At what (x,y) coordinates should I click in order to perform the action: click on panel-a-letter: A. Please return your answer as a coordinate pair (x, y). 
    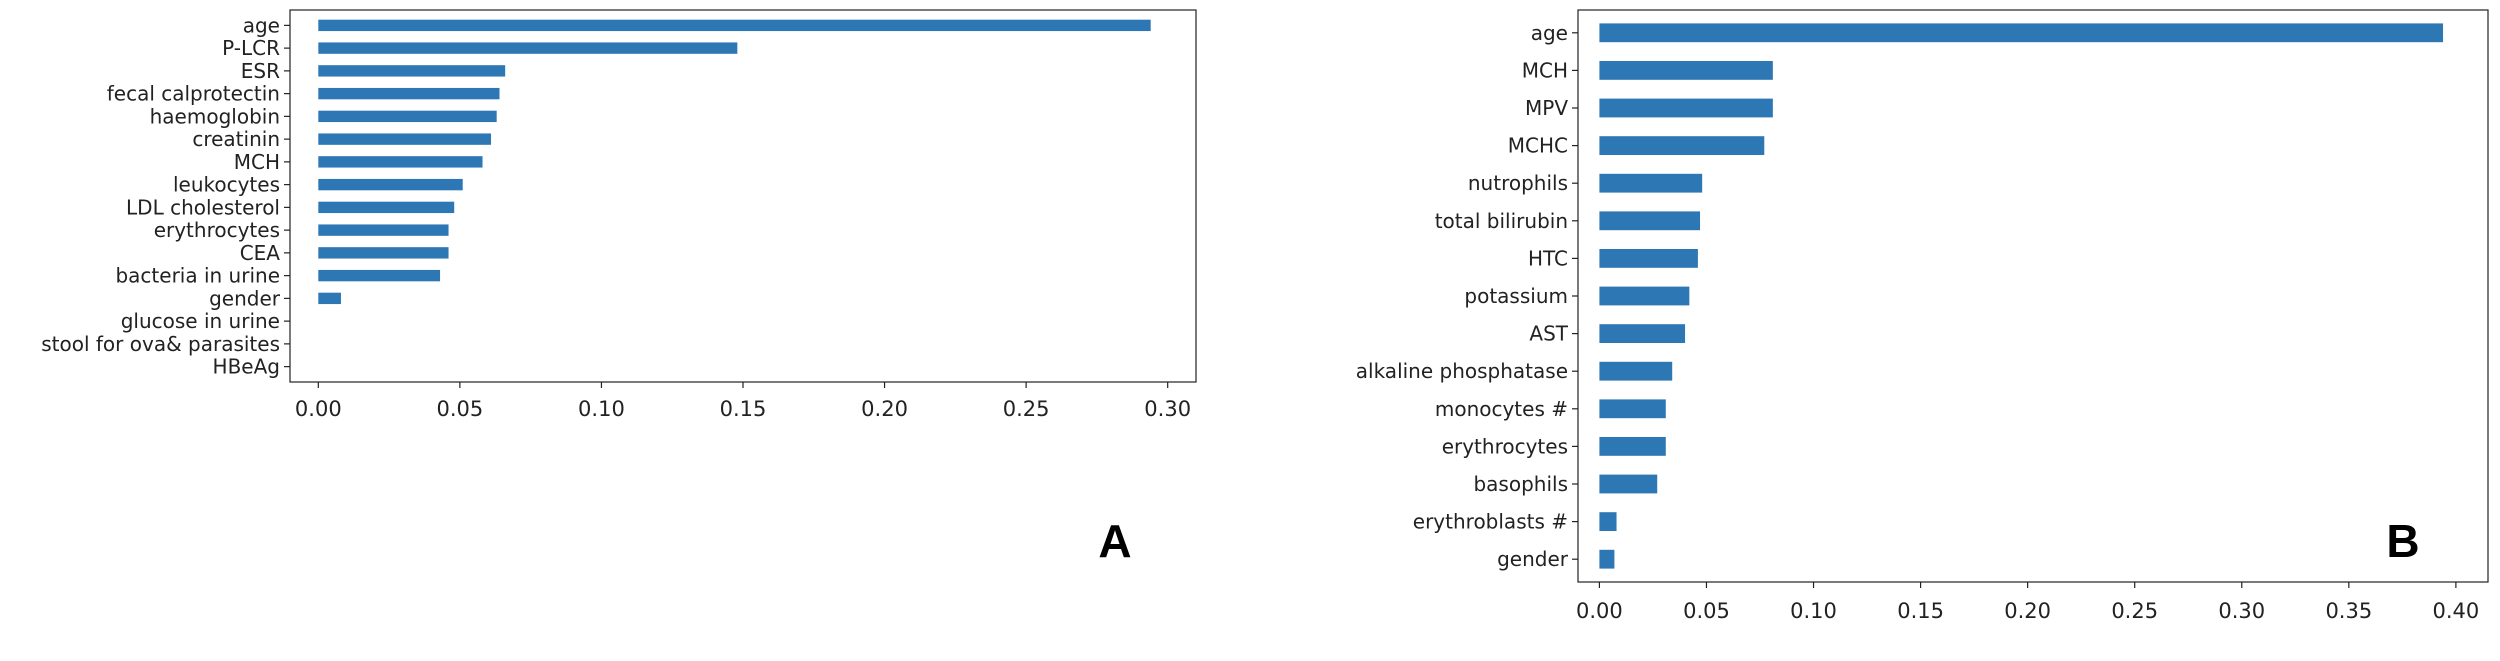
    Looking at the image, I should click on (1114, 541).